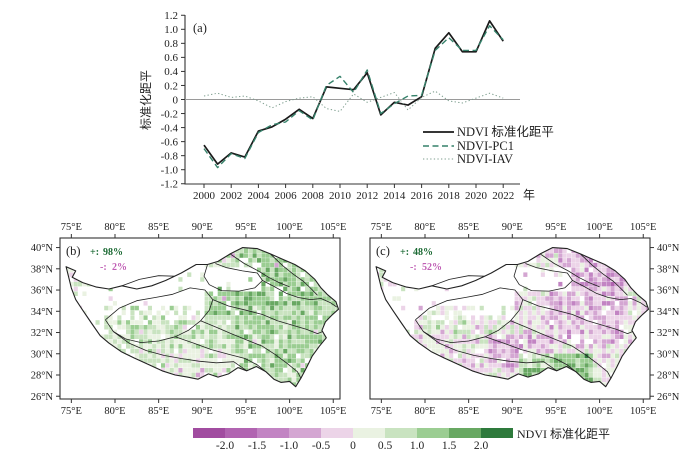 The image size is (700, 458). I want to click on svg-text: 2022, so click(503, 196).